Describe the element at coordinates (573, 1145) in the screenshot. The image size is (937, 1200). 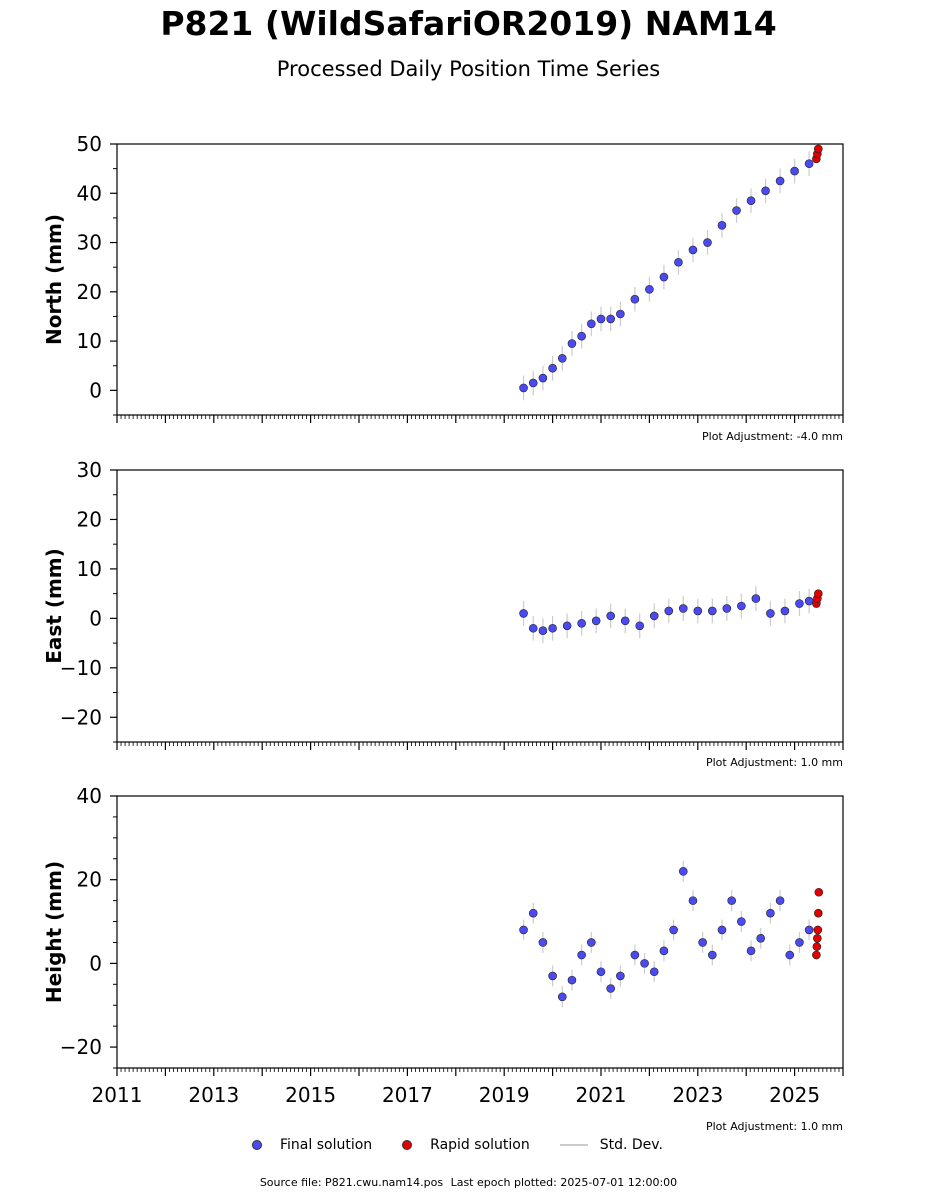
I see `legend-std-line` at that location.